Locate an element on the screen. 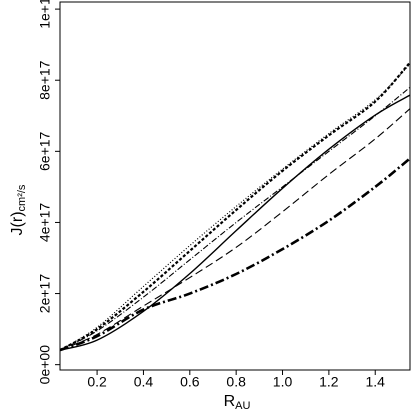 This screenshot has height=415, width=415. x-axis-label: RAU is located at coordinates (237, 402).